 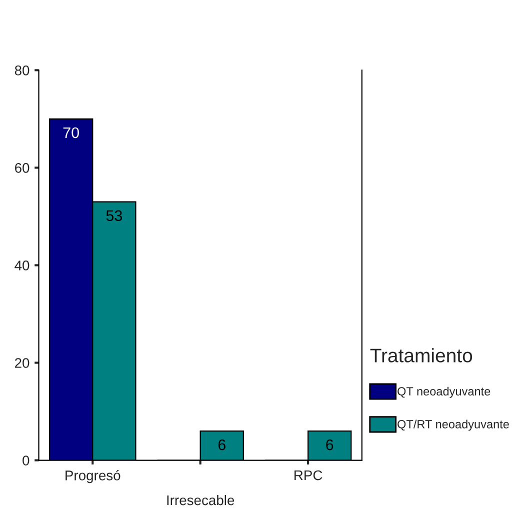 I want to click on legend-label: QT neoadyuvante, so click(x=444, y=392).